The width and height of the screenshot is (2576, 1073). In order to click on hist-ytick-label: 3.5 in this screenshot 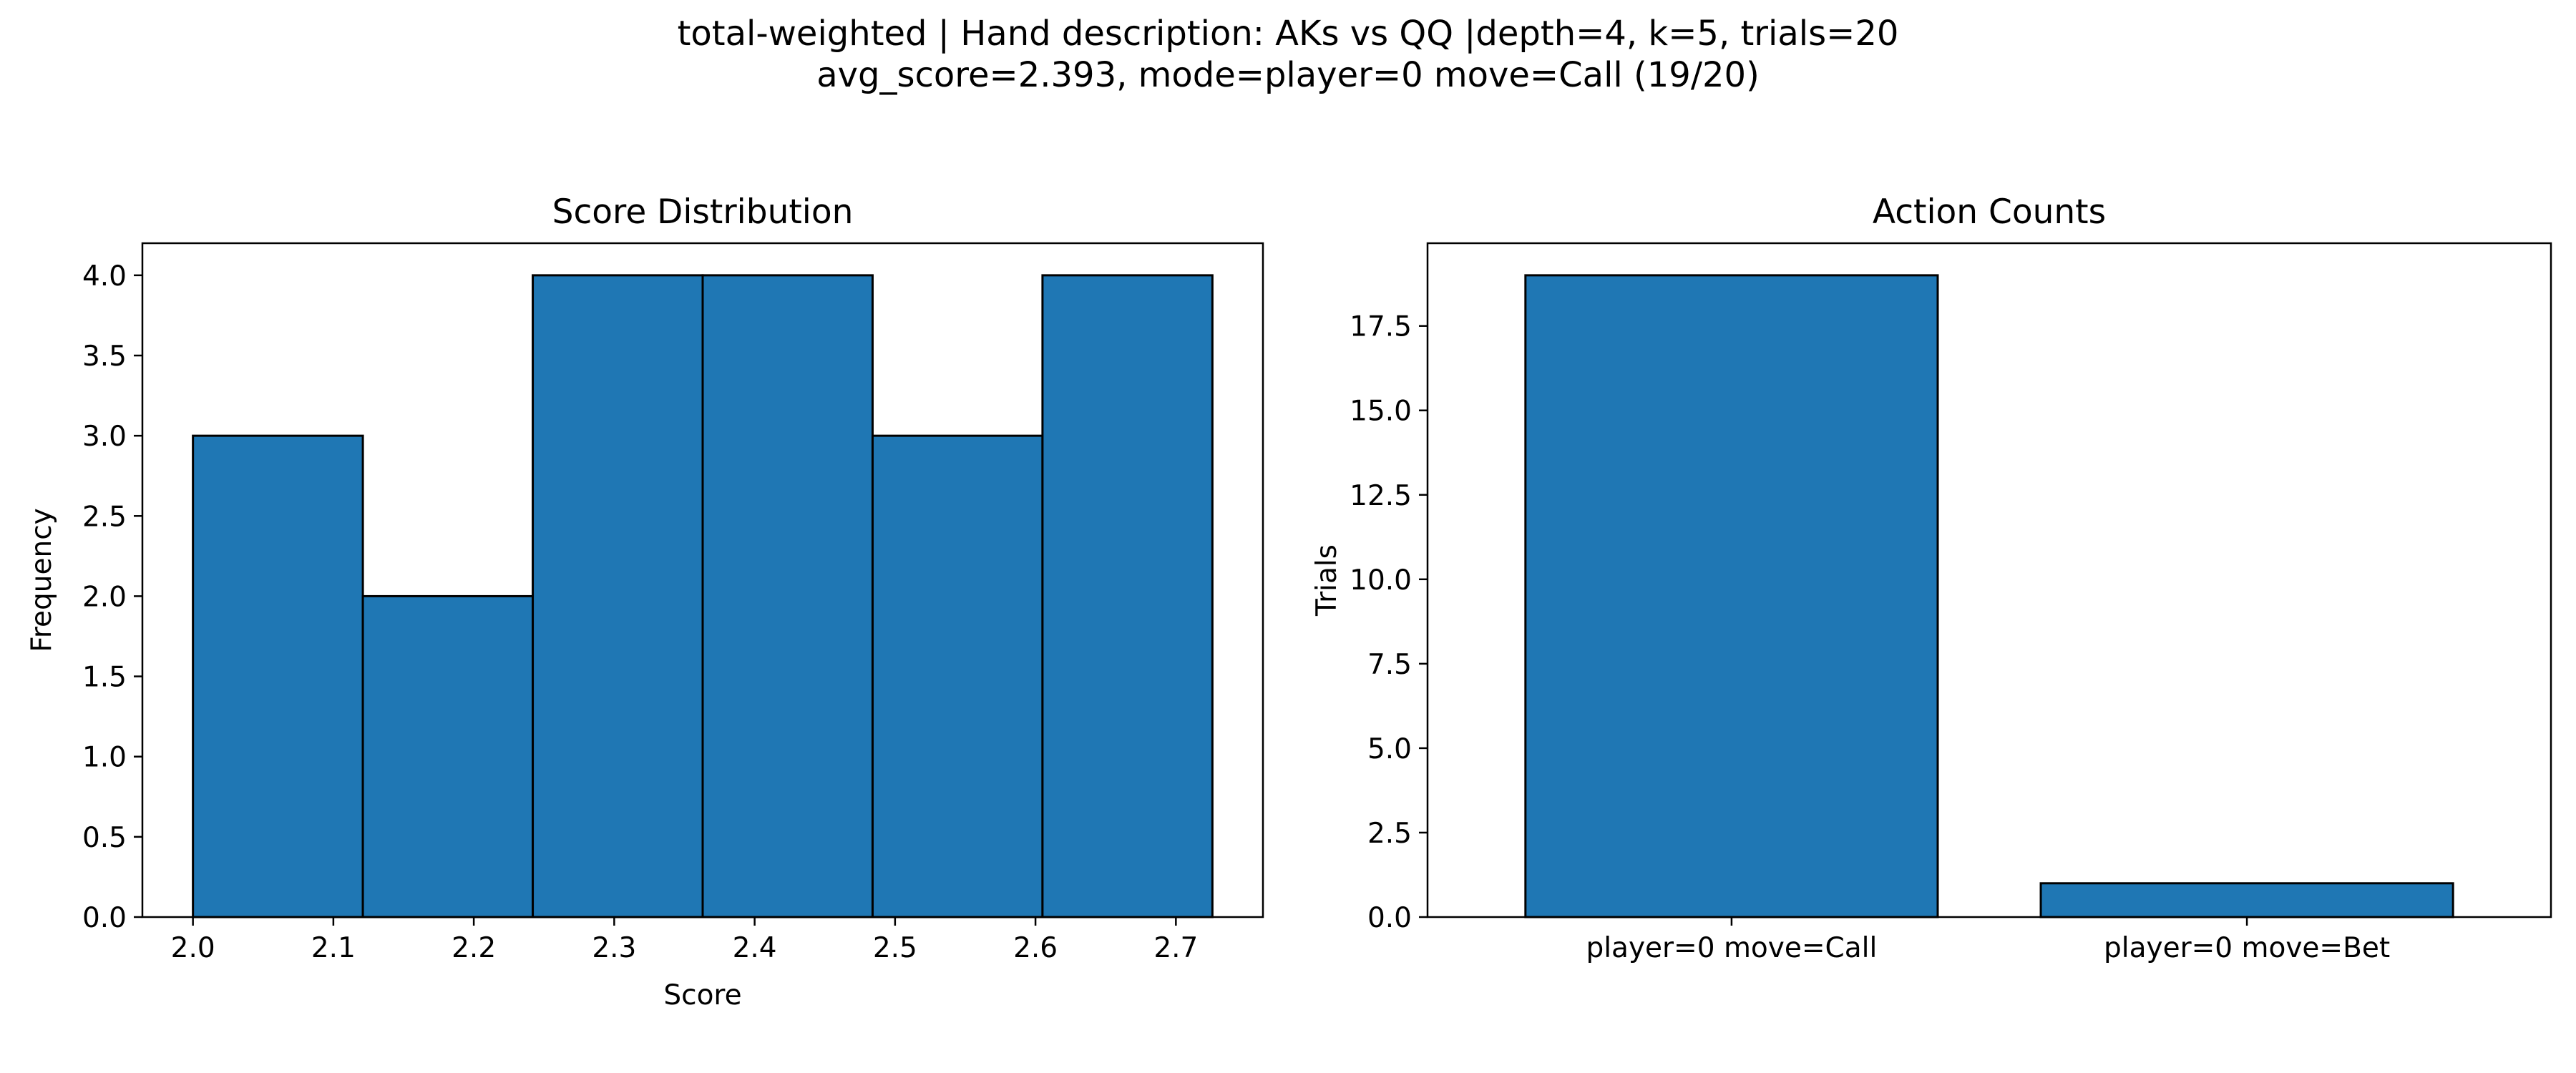, I will do `click(104, 356)`.